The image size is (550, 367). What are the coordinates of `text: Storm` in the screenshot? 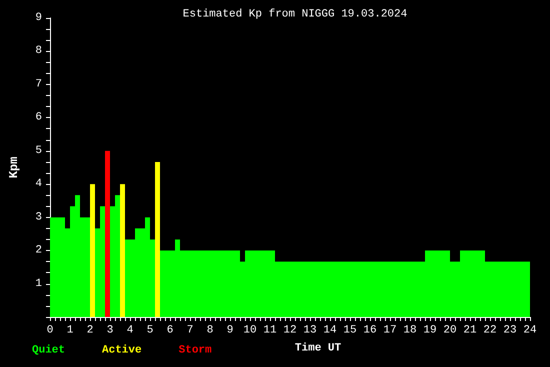 It's located at (195, 350).